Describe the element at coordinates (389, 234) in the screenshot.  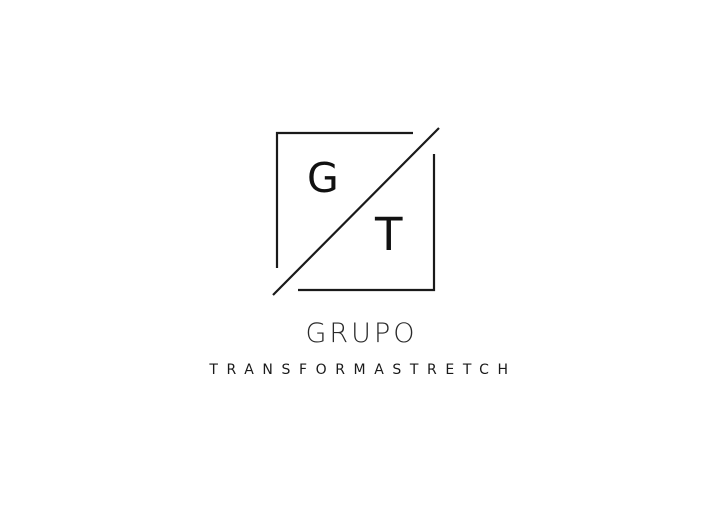
I see `monogram-letter-t: T` at that location.